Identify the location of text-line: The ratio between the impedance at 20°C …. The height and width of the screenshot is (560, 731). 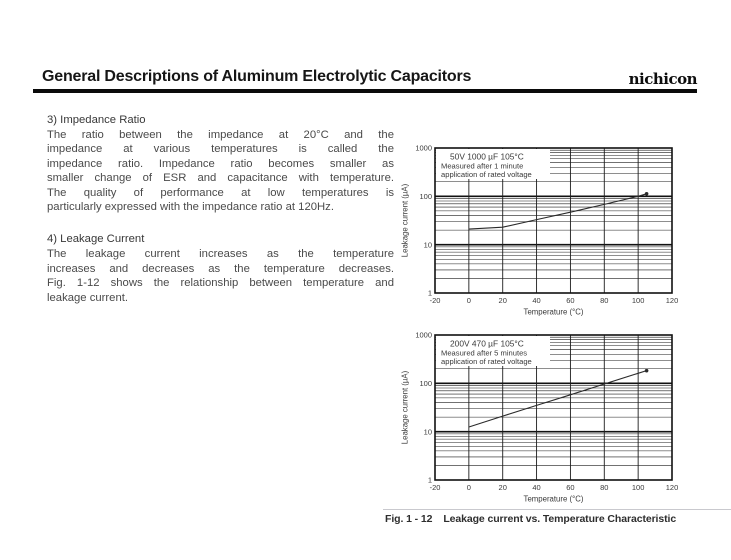
(220, 135).